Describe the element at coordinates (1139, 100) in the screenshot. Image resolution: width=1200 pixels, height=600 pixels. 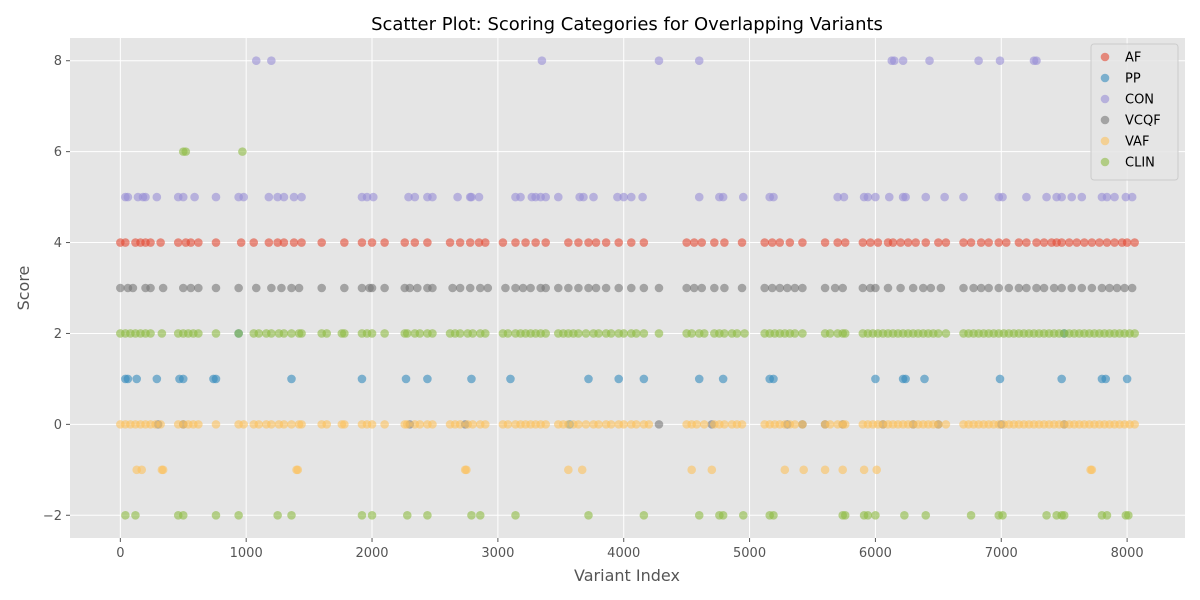
I see `legend-label: CON` at that location.